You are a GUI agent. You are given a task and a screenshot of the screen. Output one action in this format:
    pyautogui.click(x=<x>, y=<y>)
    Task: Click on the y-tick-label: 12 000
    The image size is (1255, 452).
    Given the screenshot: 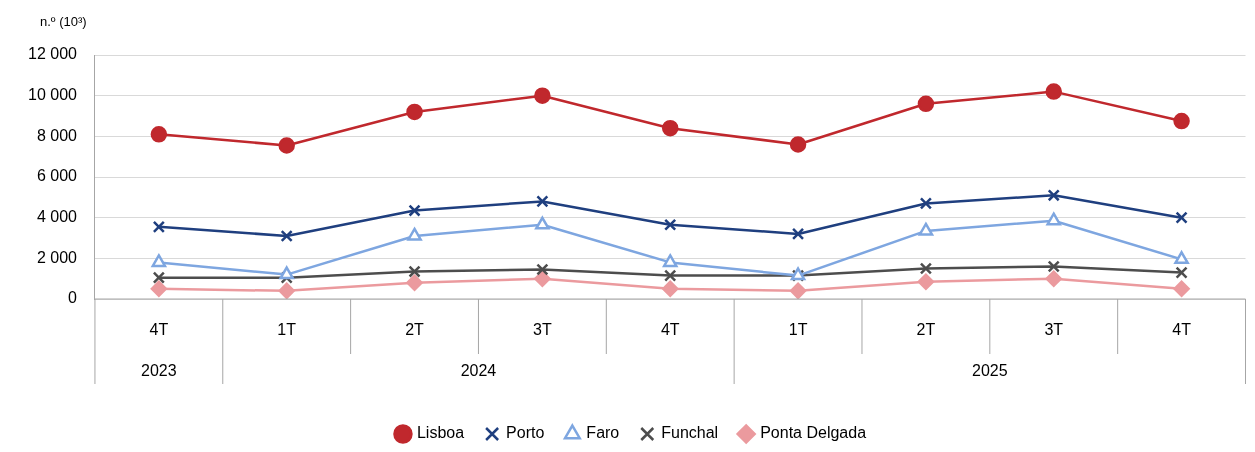 What is the action you would take?
    pyautogui.click(x=53, y=54)
    